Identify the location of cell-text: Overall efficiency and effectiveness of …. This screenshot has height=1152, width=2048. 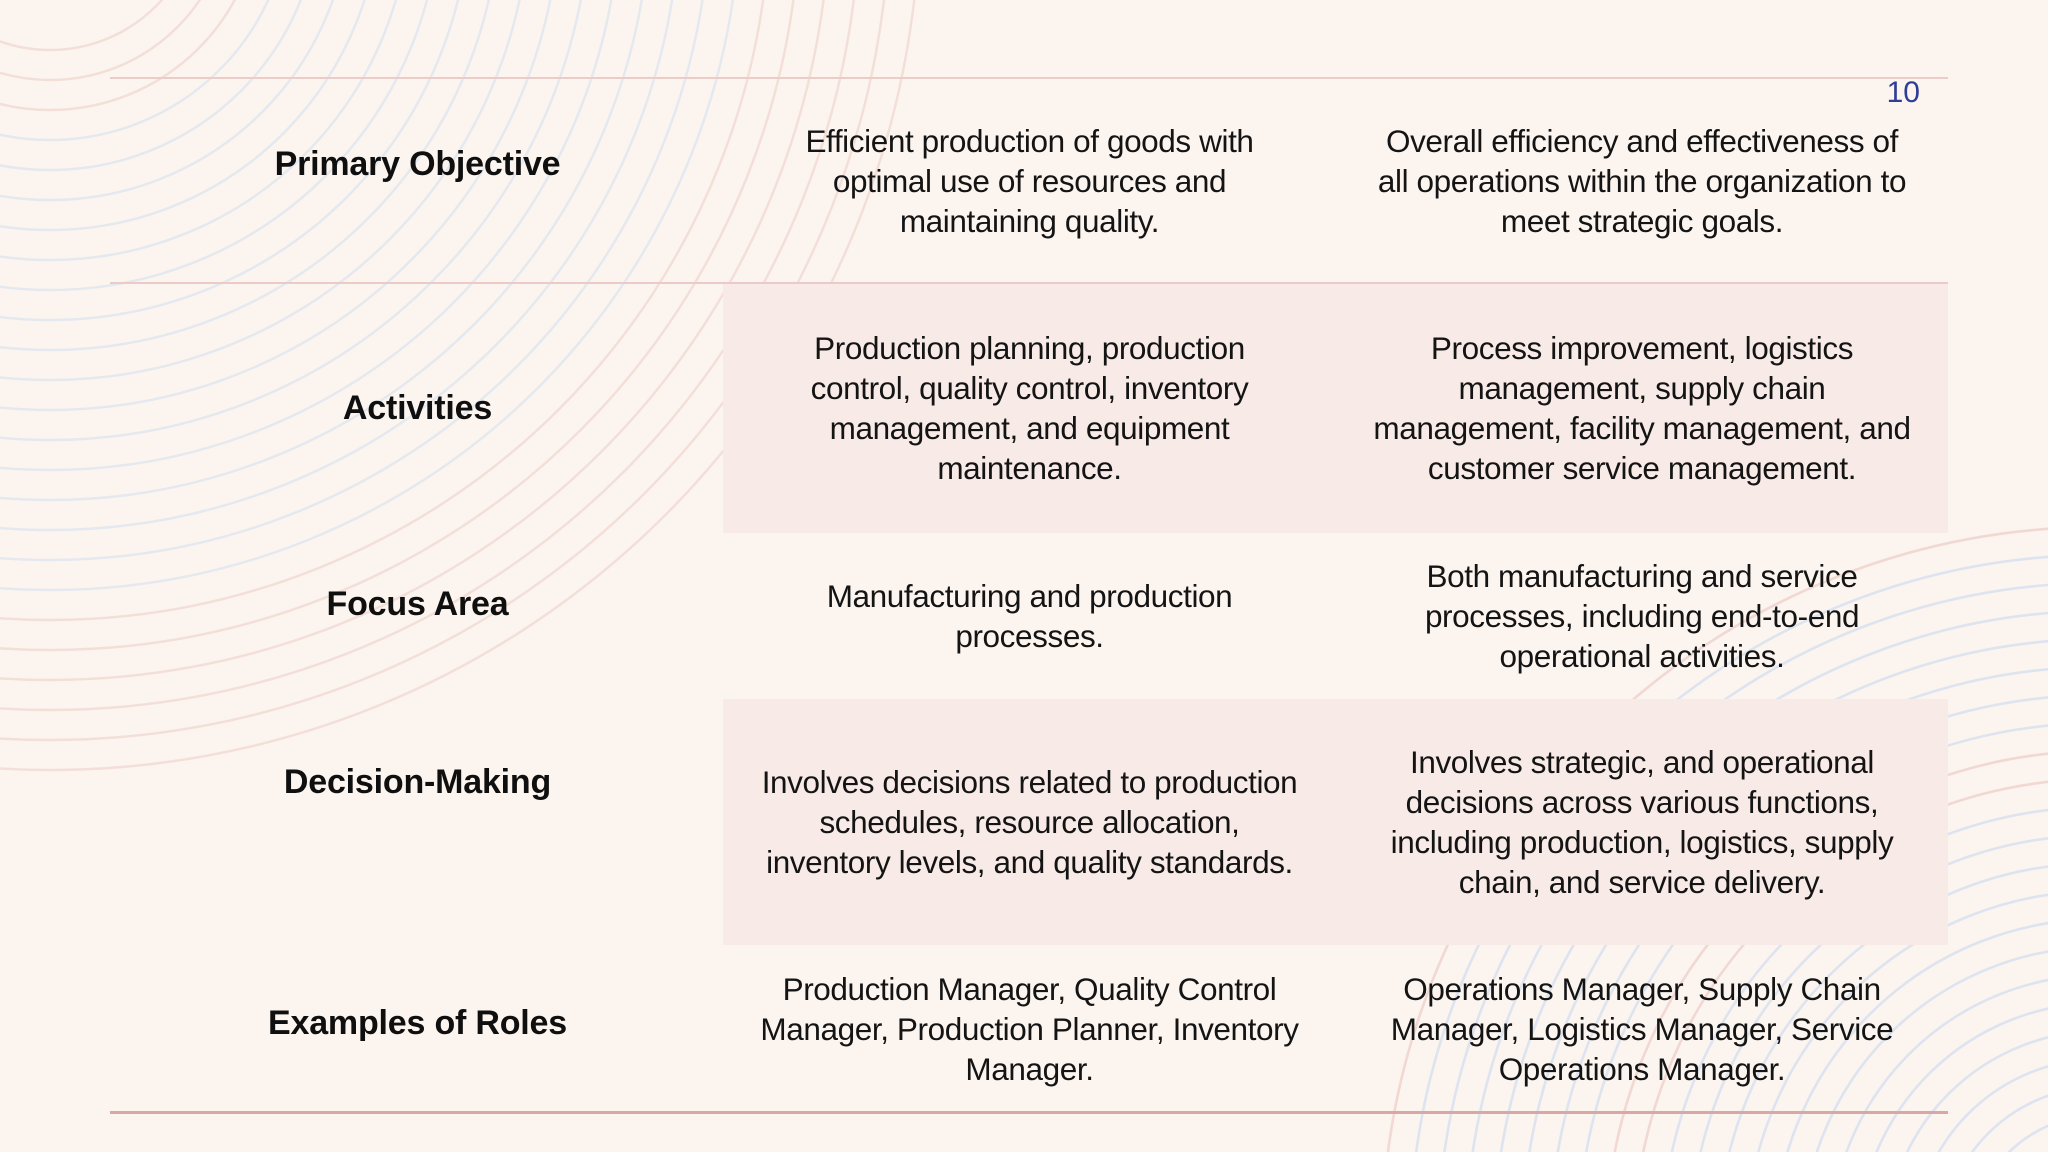
(1642, 180).